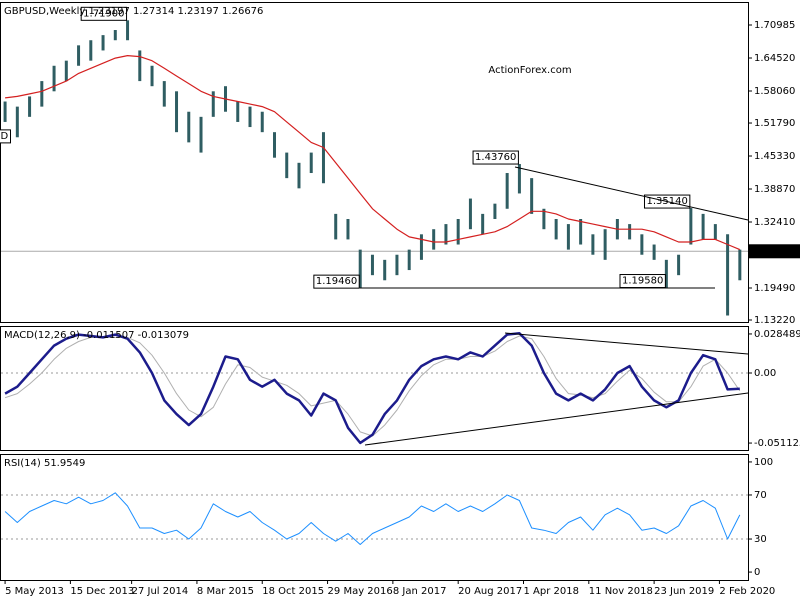  What do you see at coordinates (765, 373) in the screenshot?
I see `y-tick-label: 0.00` at bounding box center [765, 373].